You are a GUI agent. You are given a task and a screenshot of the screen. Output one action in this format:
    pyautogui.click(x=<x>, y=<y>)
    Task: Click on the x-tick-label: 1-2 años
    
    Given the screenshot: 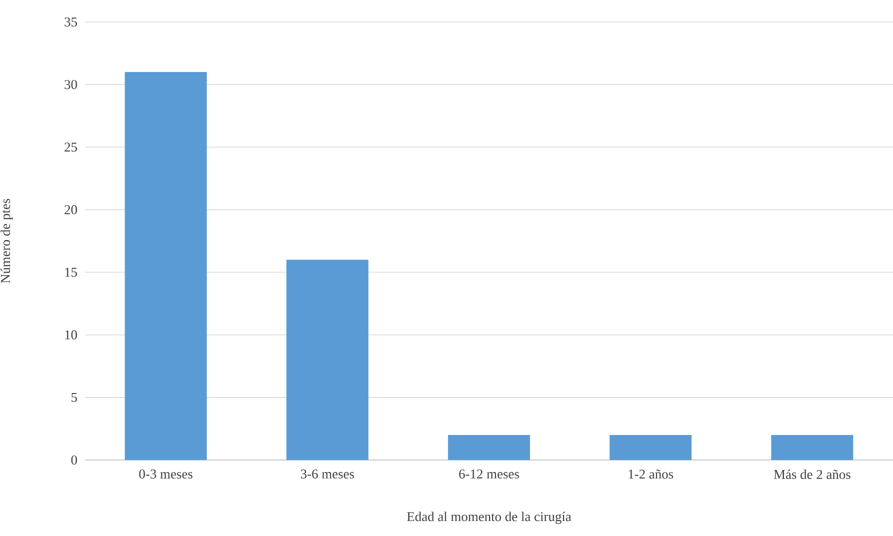 What is the action you would take?
    pyautogui.click(x=651, y=474)
    